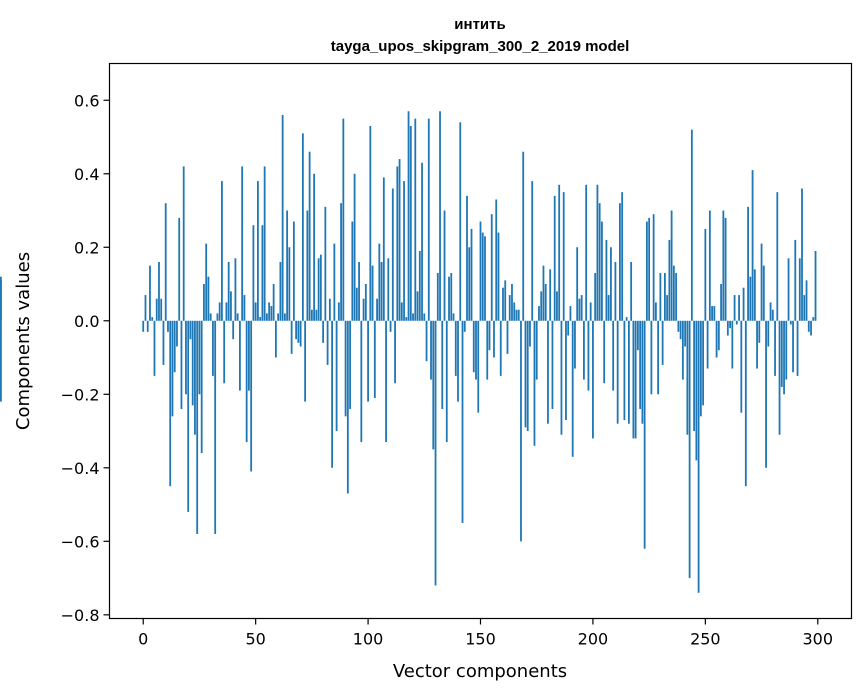 The height and width of the screenshot is (696, 867). What do you see at coordinates (80, 541) in the screenshot?
I see `y-tick-label-1: −0.6` at bounding box center [80, 541].